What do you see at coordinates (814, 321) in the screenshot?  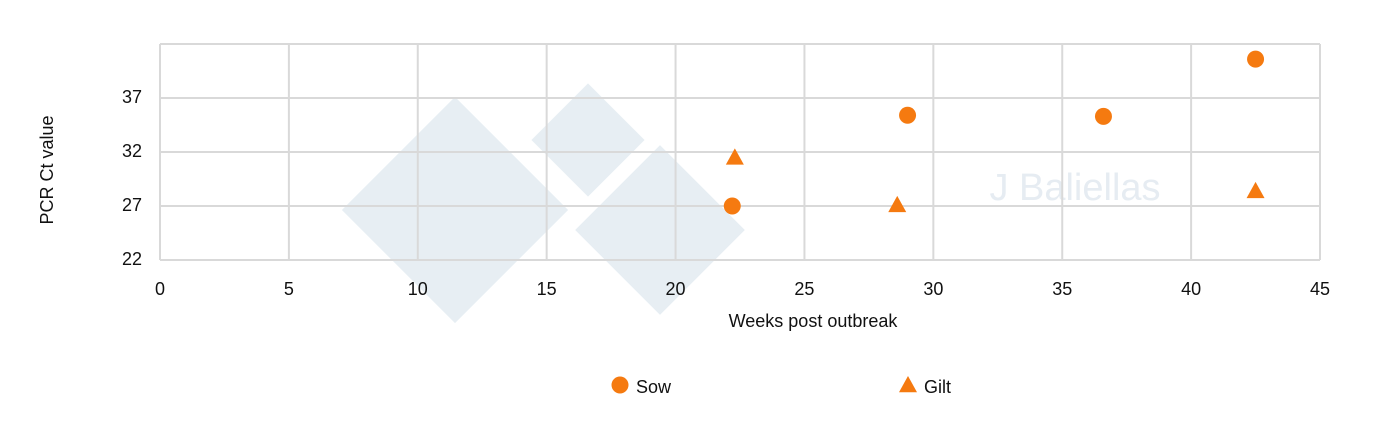 I see `x-axis-label: Weeks post outbreak` at bounding box center [814, 321].